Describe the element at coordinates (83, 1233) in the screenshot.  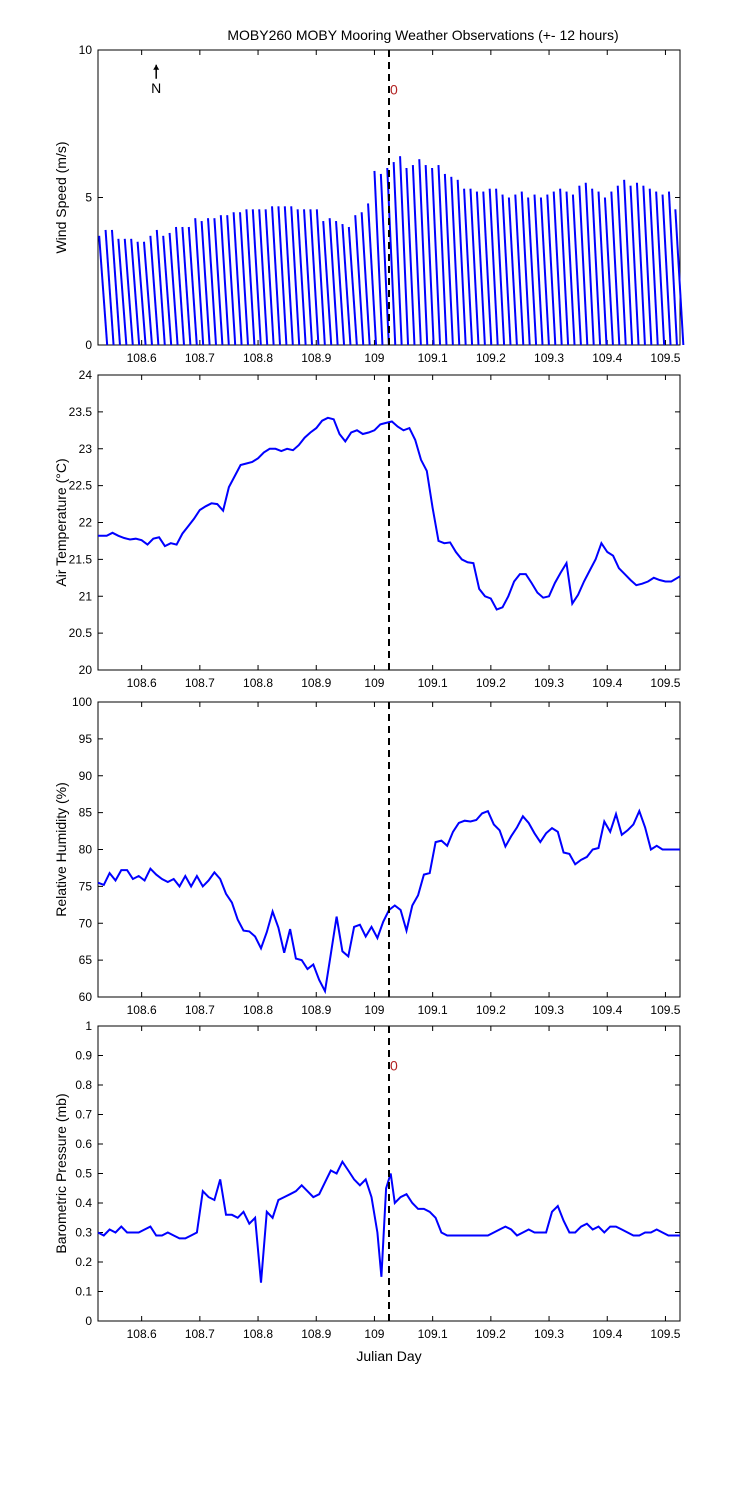
I see `y-tick-label: 0.3` at that location.